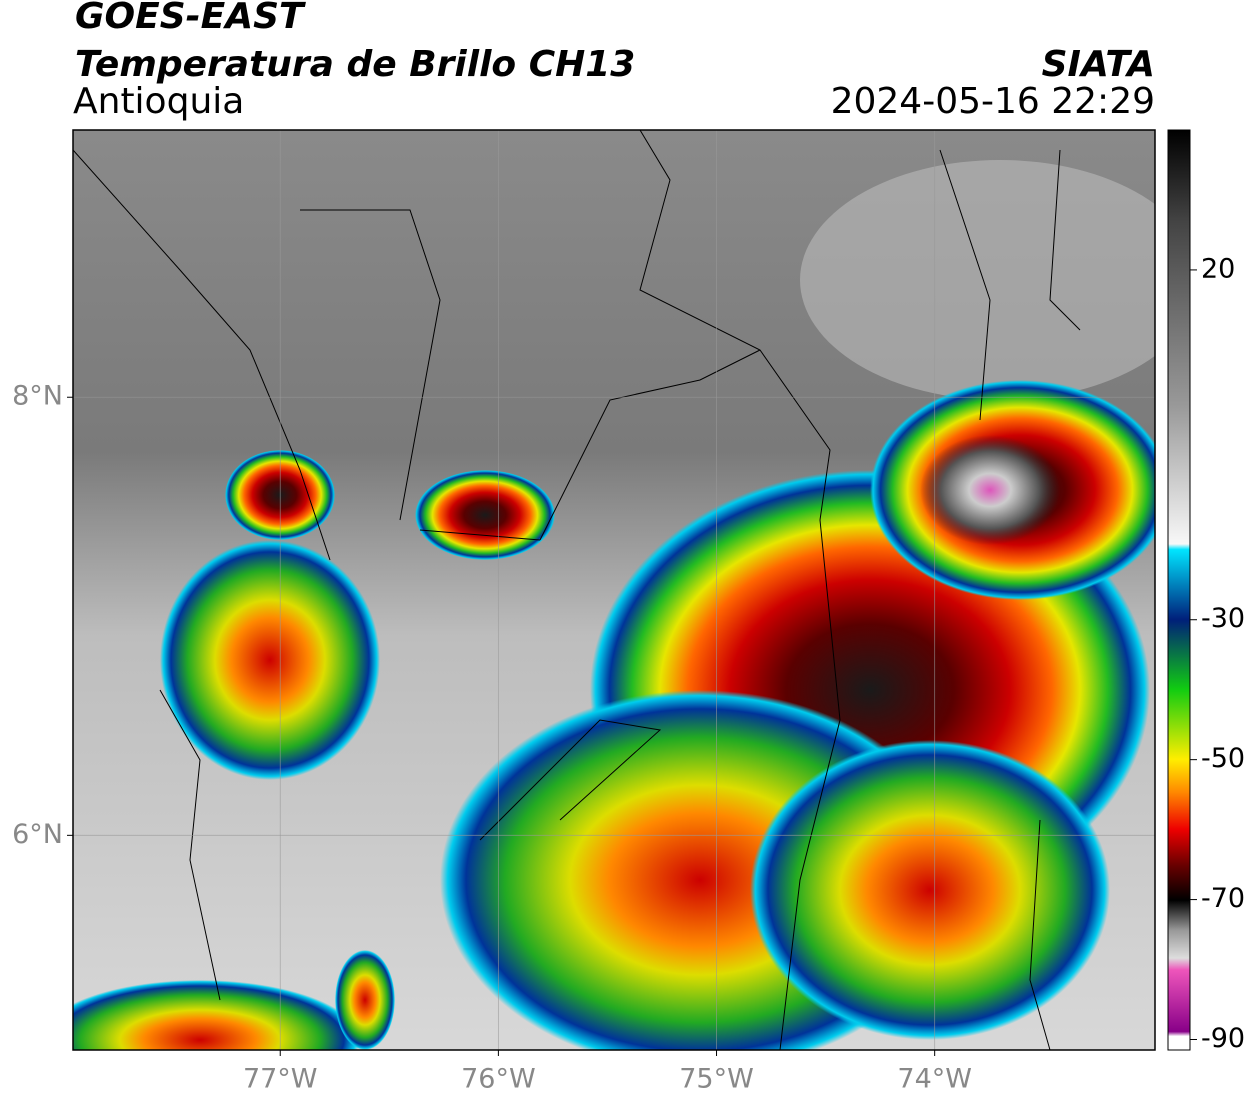 The height and width of the screenshot is (1099, 1252). Describe the element at coordinates (1223, 618) in the screenshot. I see `colorbar-tick-label: -30` at that location.